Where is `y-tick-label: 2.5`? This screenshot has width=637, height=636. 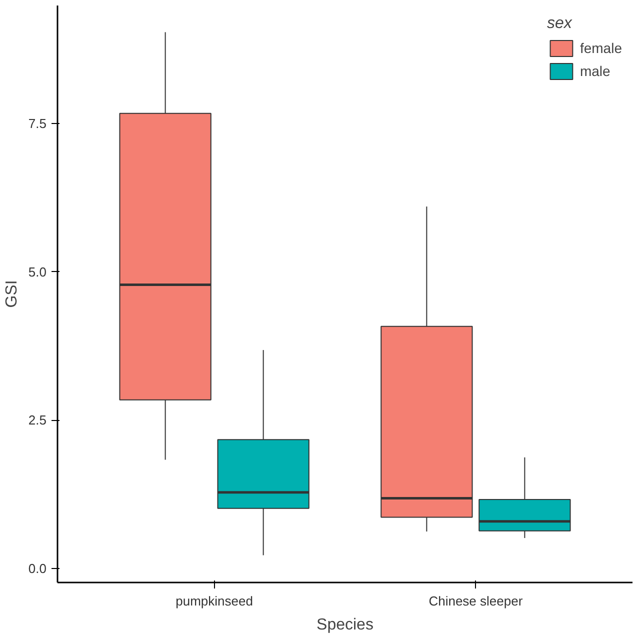 y-tick-label: 2.5 is located at coordinates (37, 420).